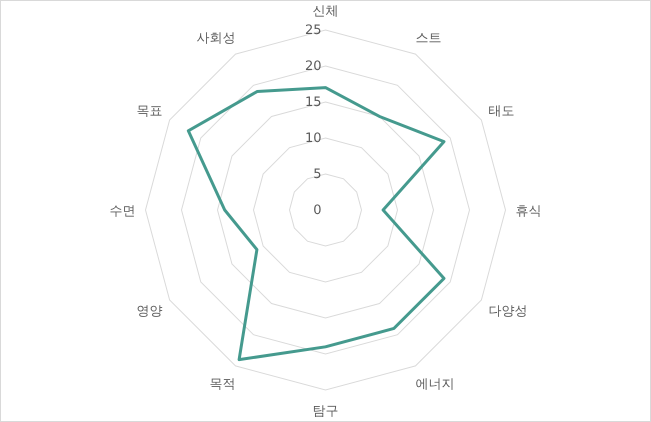  I want to click on y-tick-label: 10, so click(313, 138).